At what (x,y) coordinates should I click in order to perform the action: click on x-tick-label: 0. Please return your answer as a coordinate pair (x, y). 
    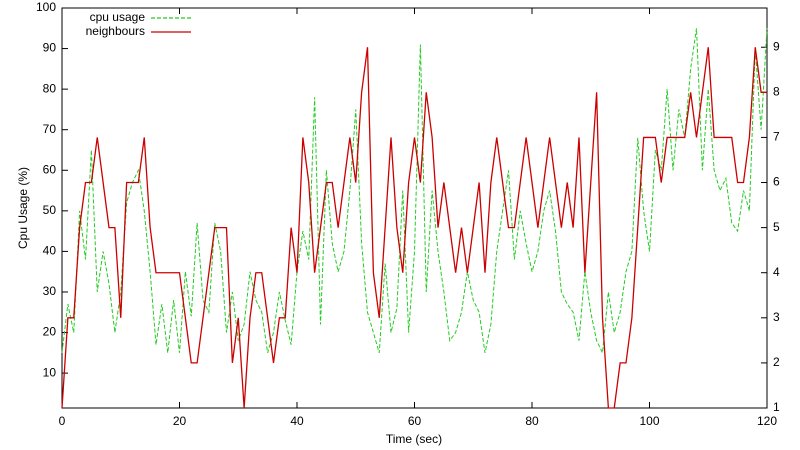
    Looking at the image, I should click on (62, 421).